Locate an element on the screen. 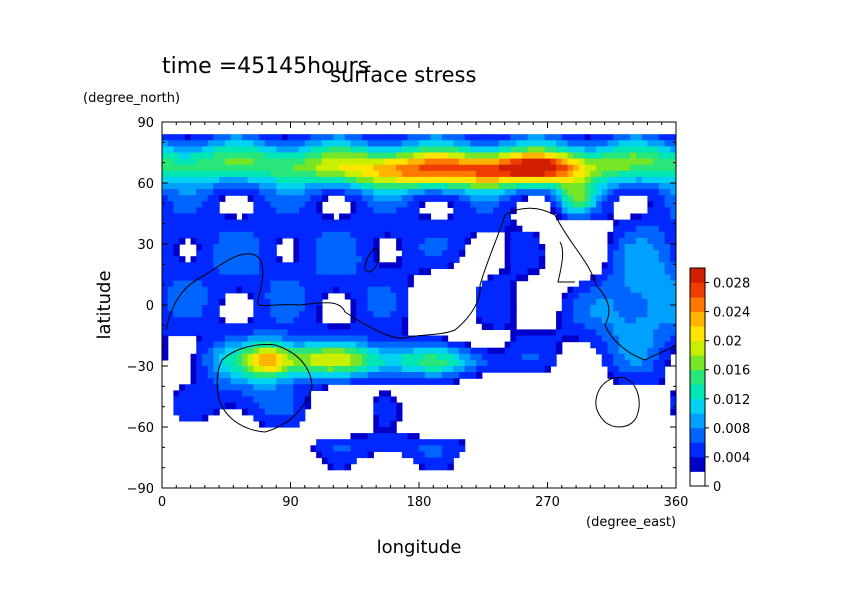 This screenshot has width=842, height=595. y-tick-label: 0 is located at coordinates (150, 306).